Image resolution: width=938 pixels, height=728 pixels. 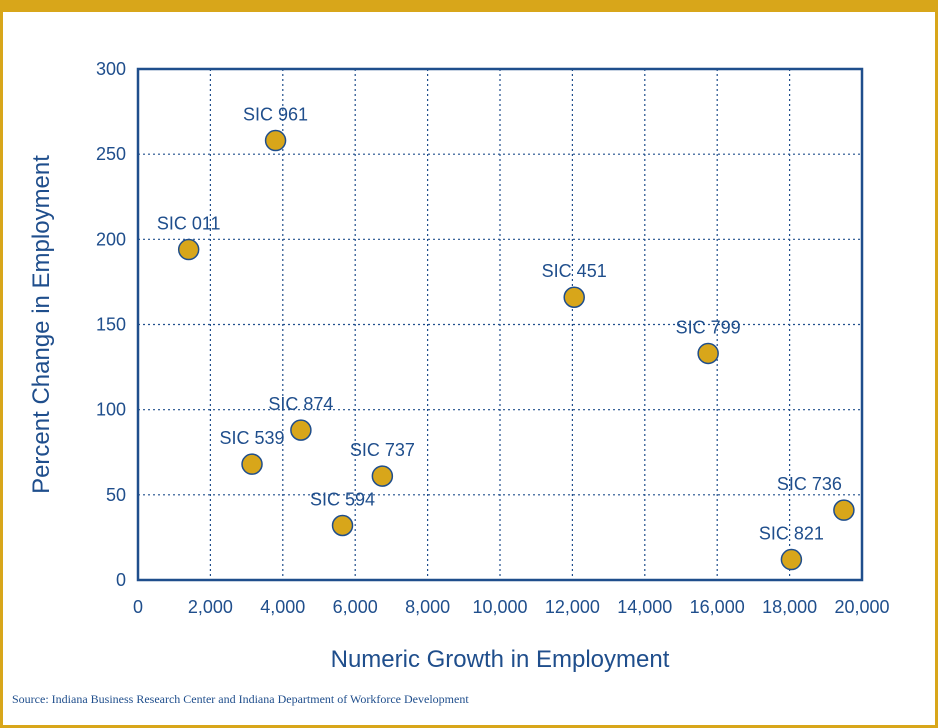 I want to click on x-tick-label: 4,000, so click(x=282, y=607).